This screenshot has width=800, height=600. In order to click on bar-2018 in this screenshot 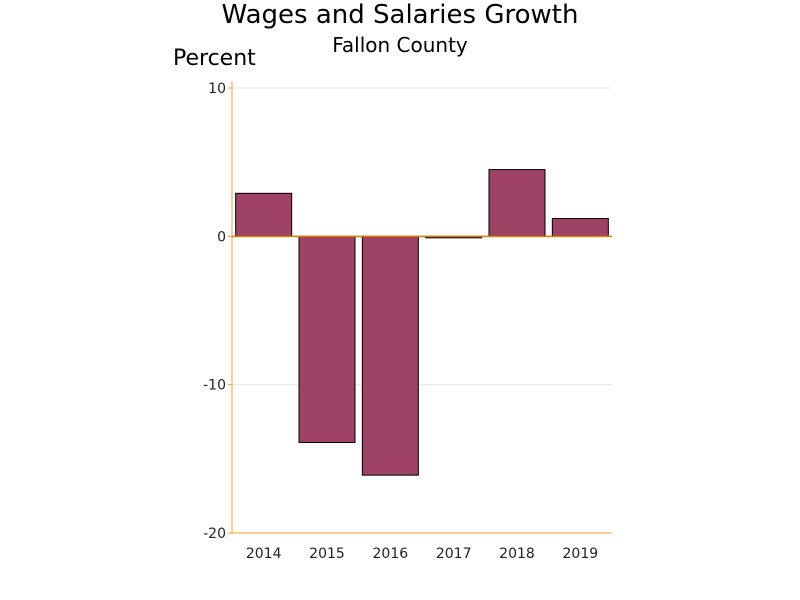, I will do `click(517, 203)`.